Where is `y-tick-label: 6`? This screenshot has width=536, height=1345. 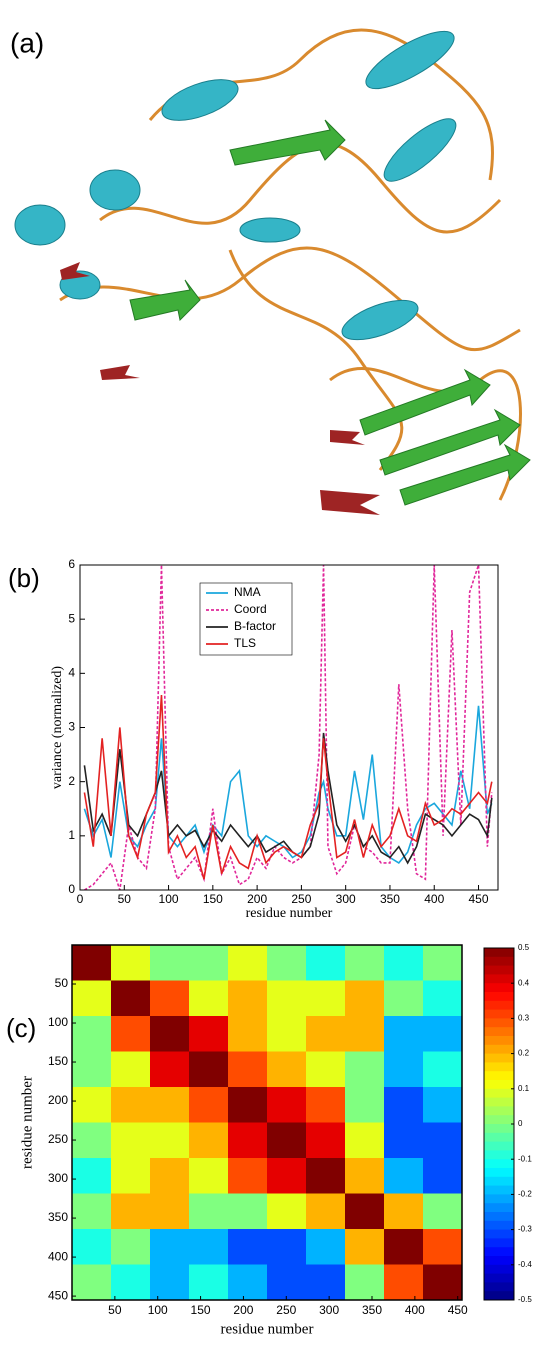
y-tick-label: 6 is located at coordinates (71, 564).